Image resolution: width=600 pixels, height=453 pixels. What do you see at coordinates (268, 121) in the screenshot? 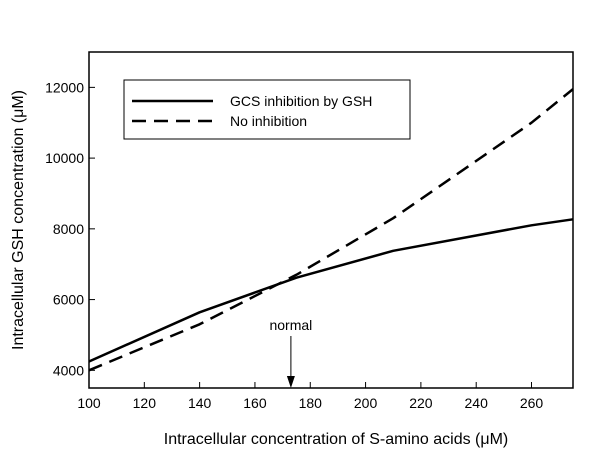
I see `legend-label-no-inhibition: No inhibition` at bounding box center [268, 121].